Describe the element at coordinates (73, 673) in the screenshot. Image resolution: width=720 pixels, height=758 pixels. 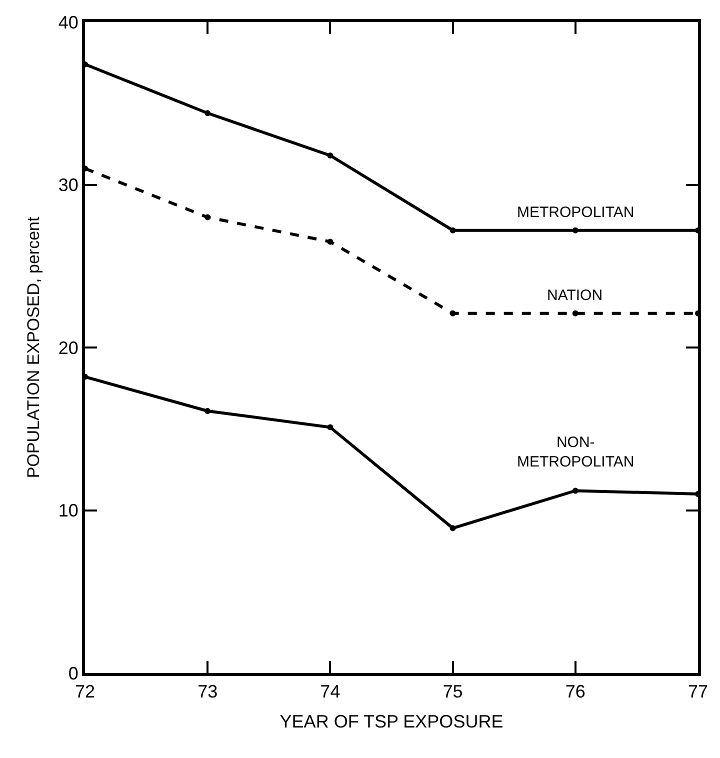
I see `y-tick-label: 0` at that location.